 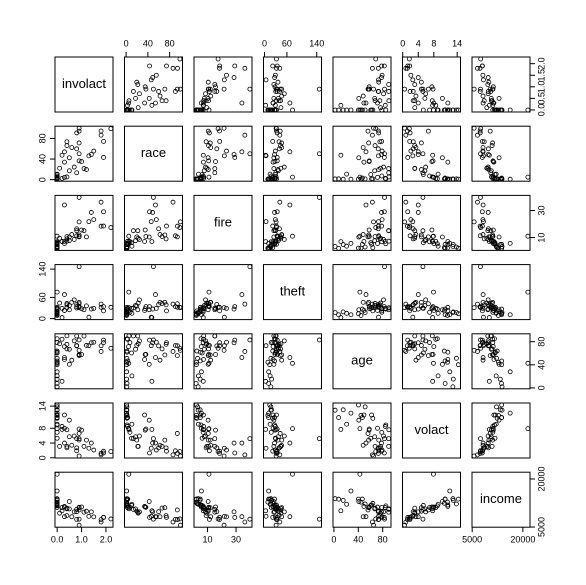 I want to click on x-tick-label: 1.0, so click(x=81, y=540).